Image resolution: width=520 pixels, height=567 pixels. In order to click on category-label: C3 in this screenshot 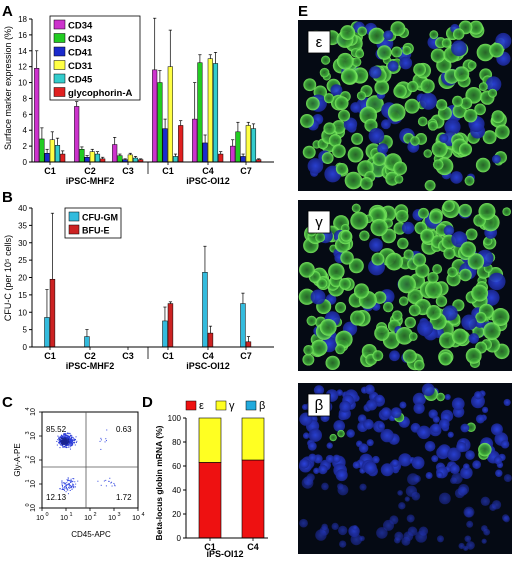, I will do `click(128, 356)`.